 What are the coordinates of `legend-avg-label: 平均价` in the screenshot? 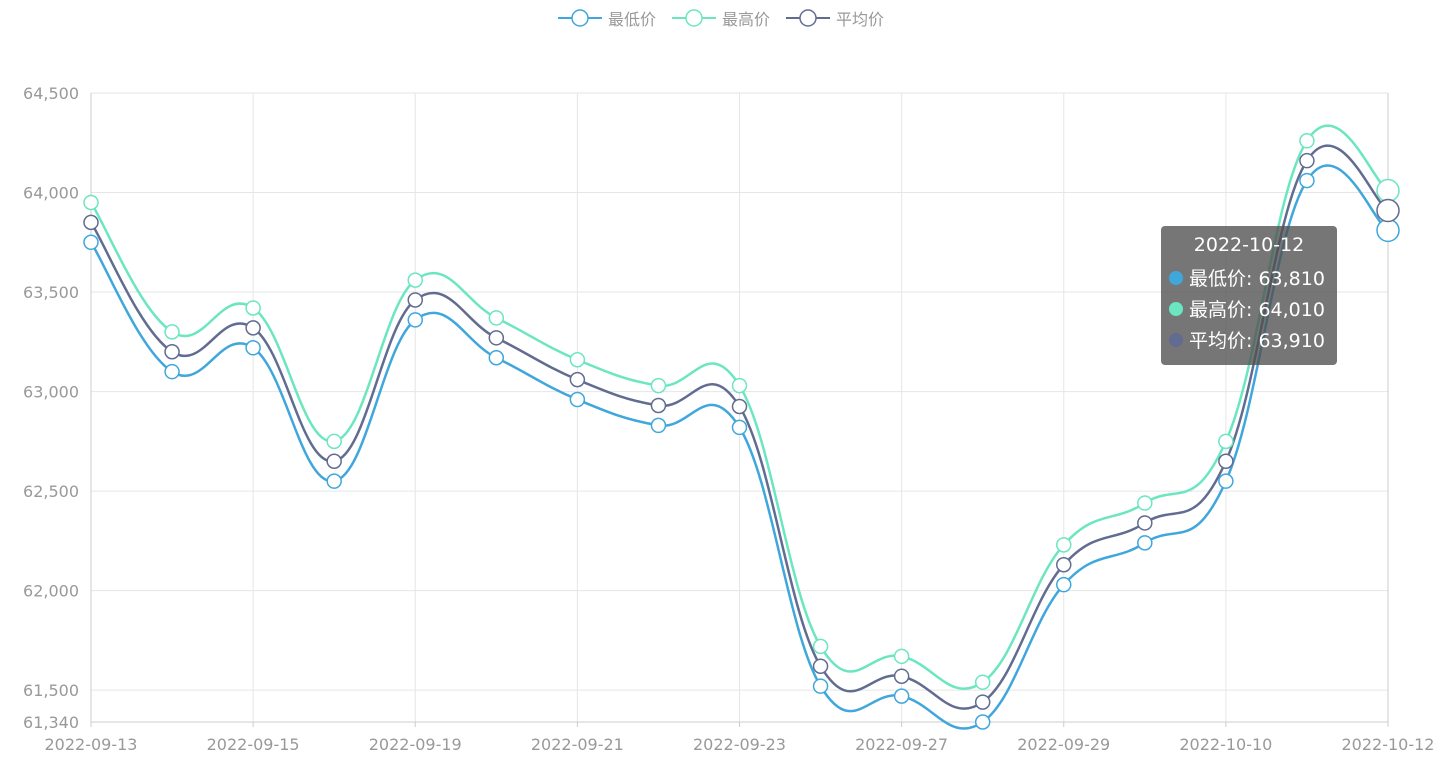 It's located at (860, 19).